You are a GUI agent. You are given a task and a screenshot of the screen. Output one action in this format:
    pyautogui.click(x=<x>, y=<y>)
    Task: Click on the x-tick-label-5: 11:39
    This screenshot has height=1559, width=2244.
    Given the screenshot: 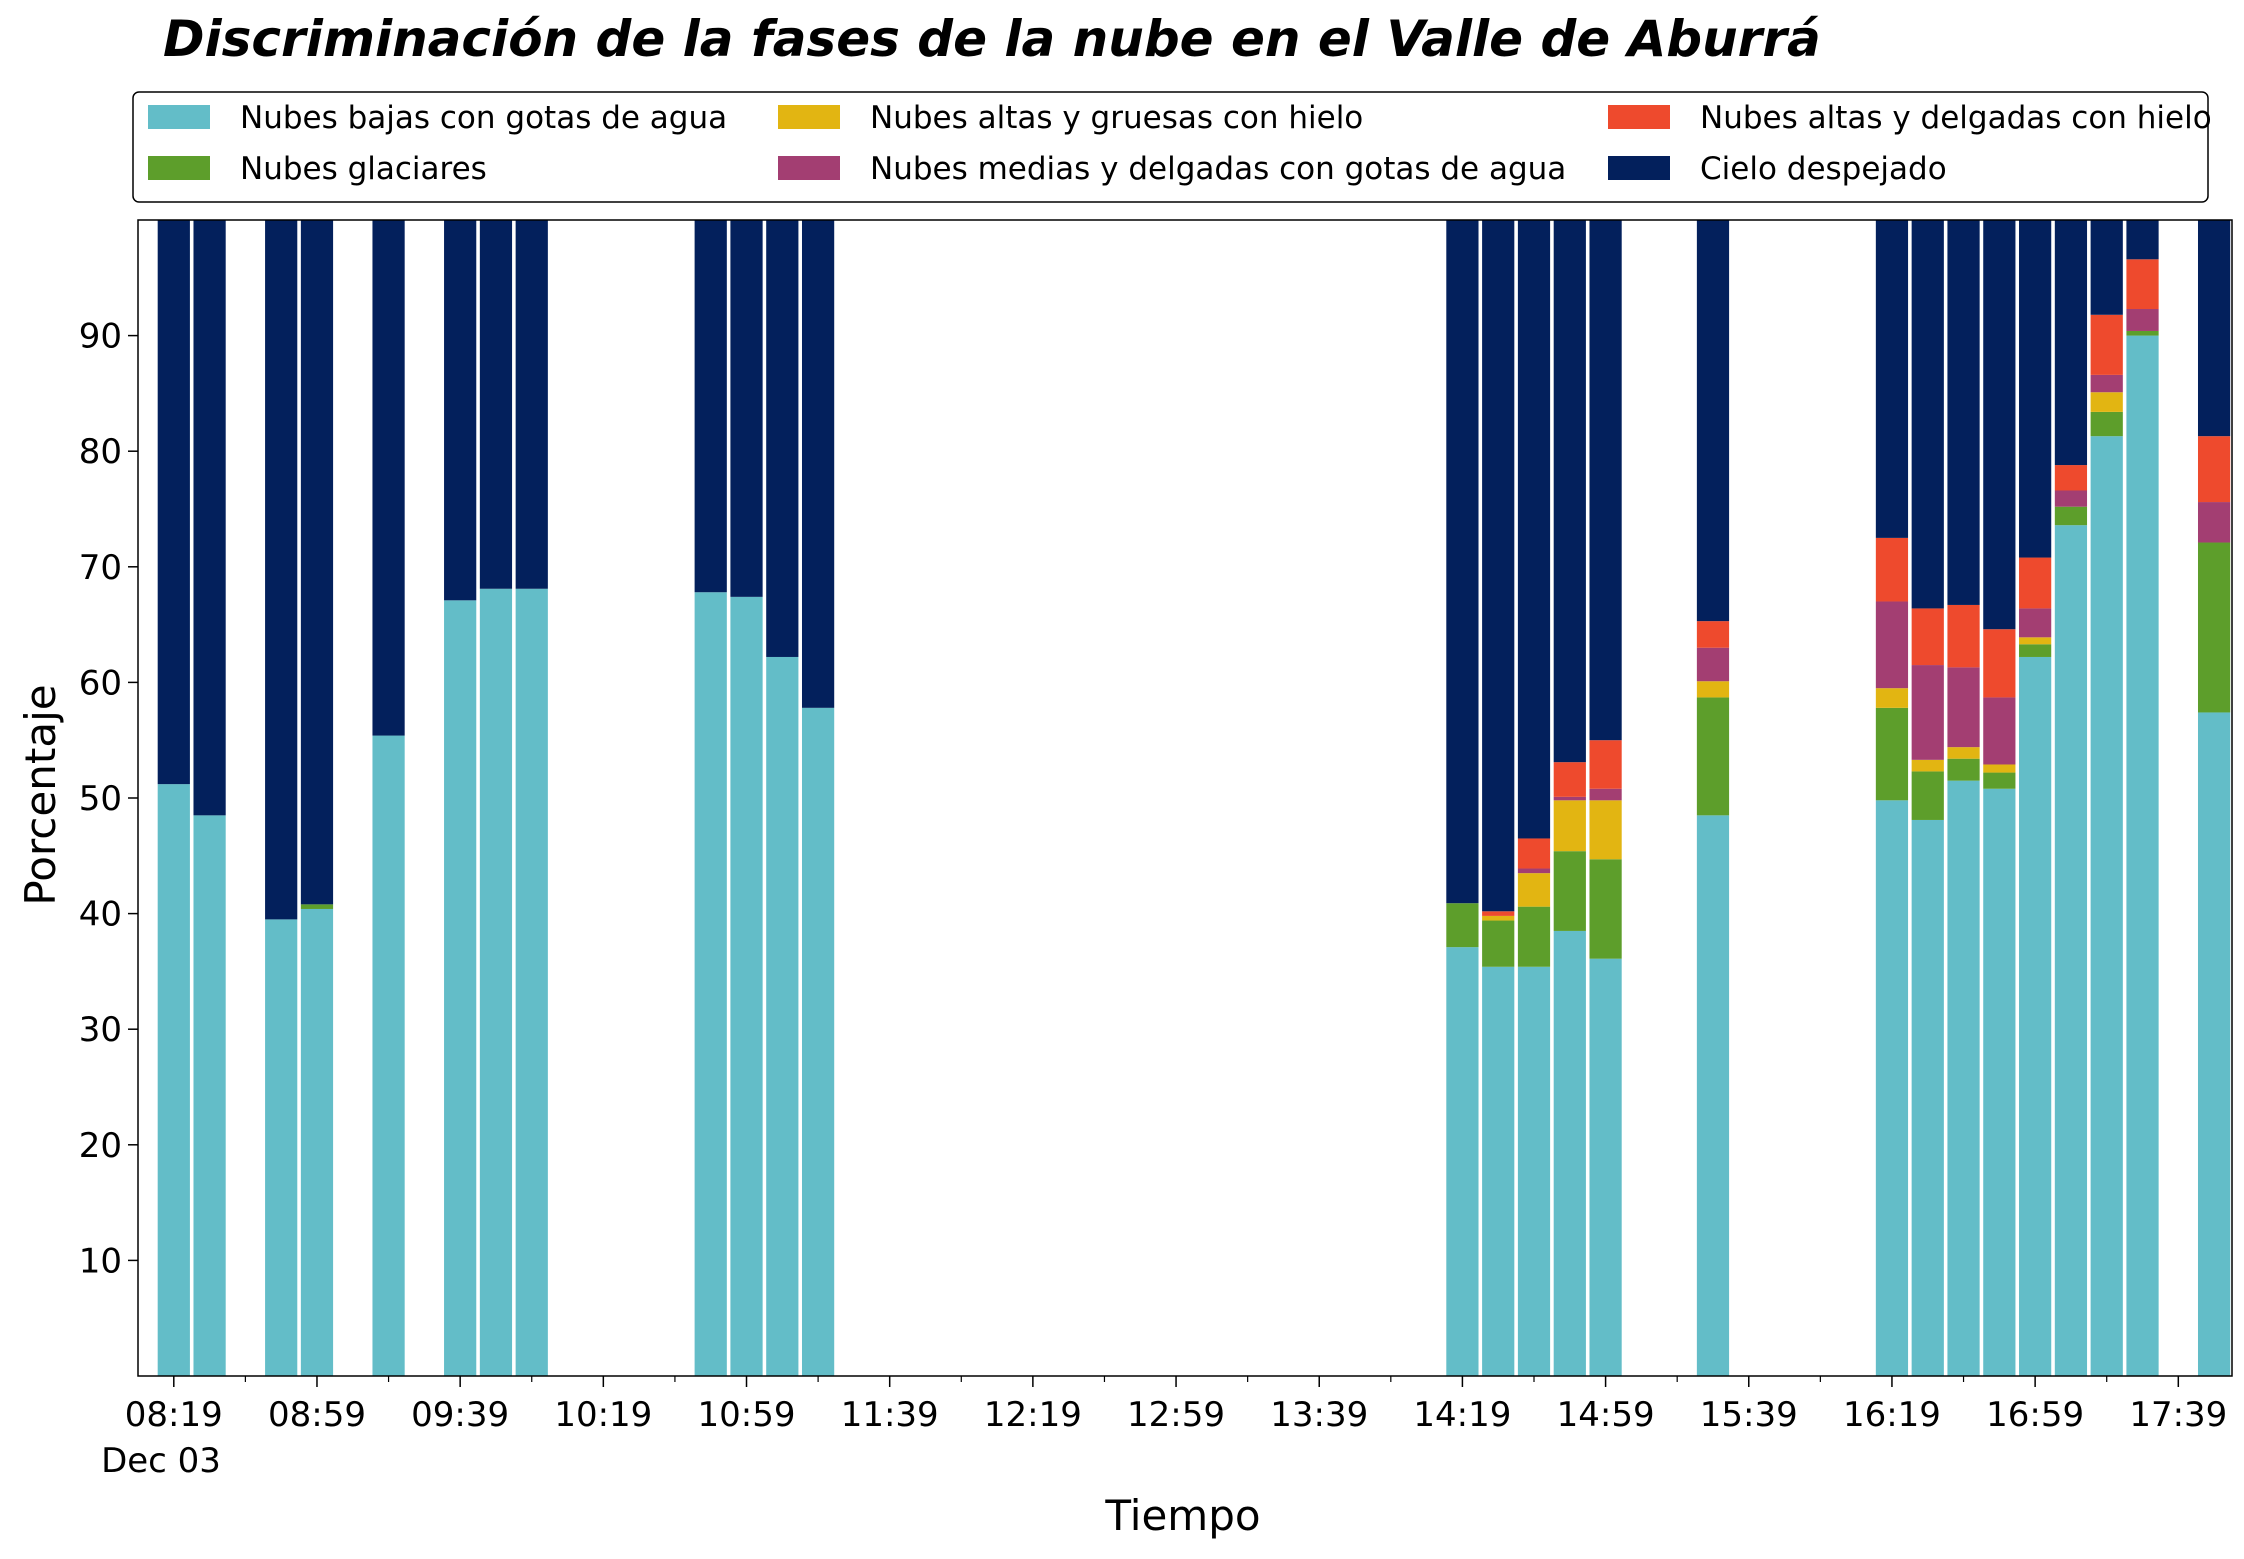 What is the action you would take?
    pyautogui.click(x=890, y=1415)
    